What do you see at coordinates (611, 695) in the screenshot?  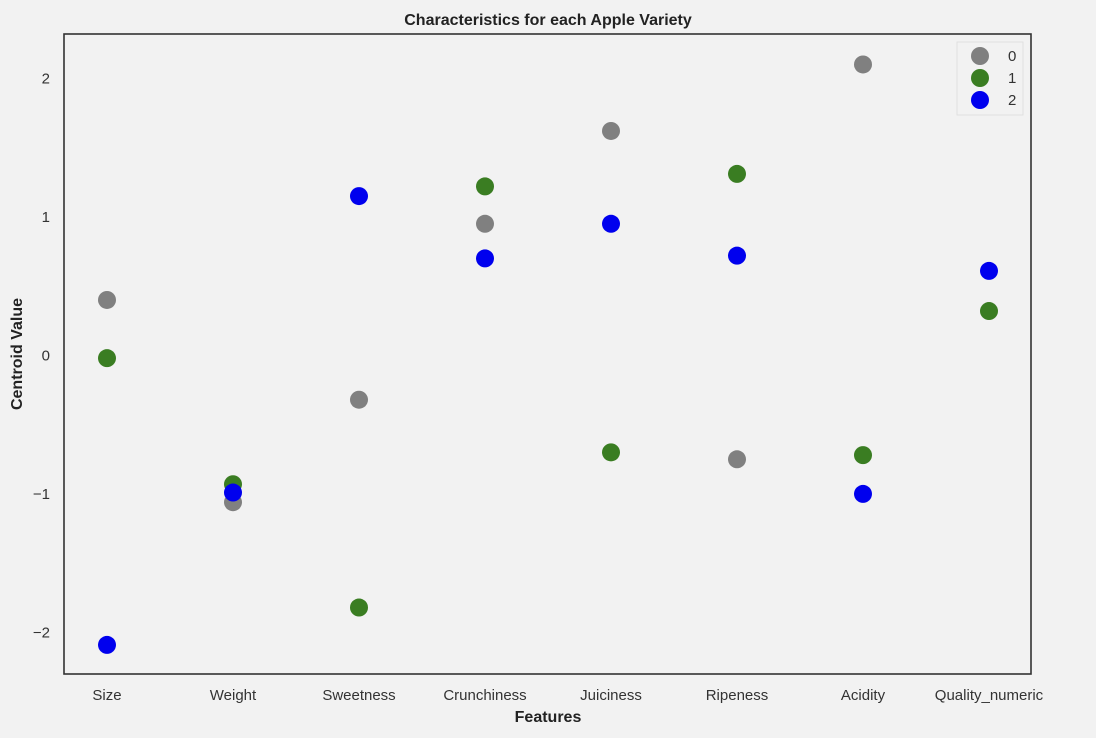 I see `x-tick-label: Juiciness` at bounding box center [611, 695].